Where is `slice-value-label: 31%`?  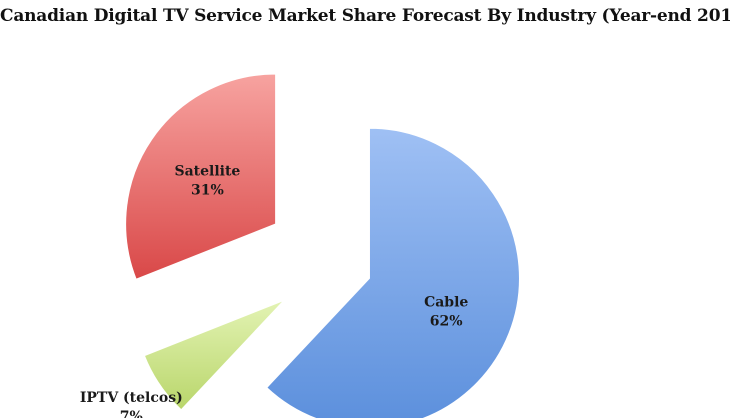 slice-value-label: 31% is located at coordinates (207, 191).